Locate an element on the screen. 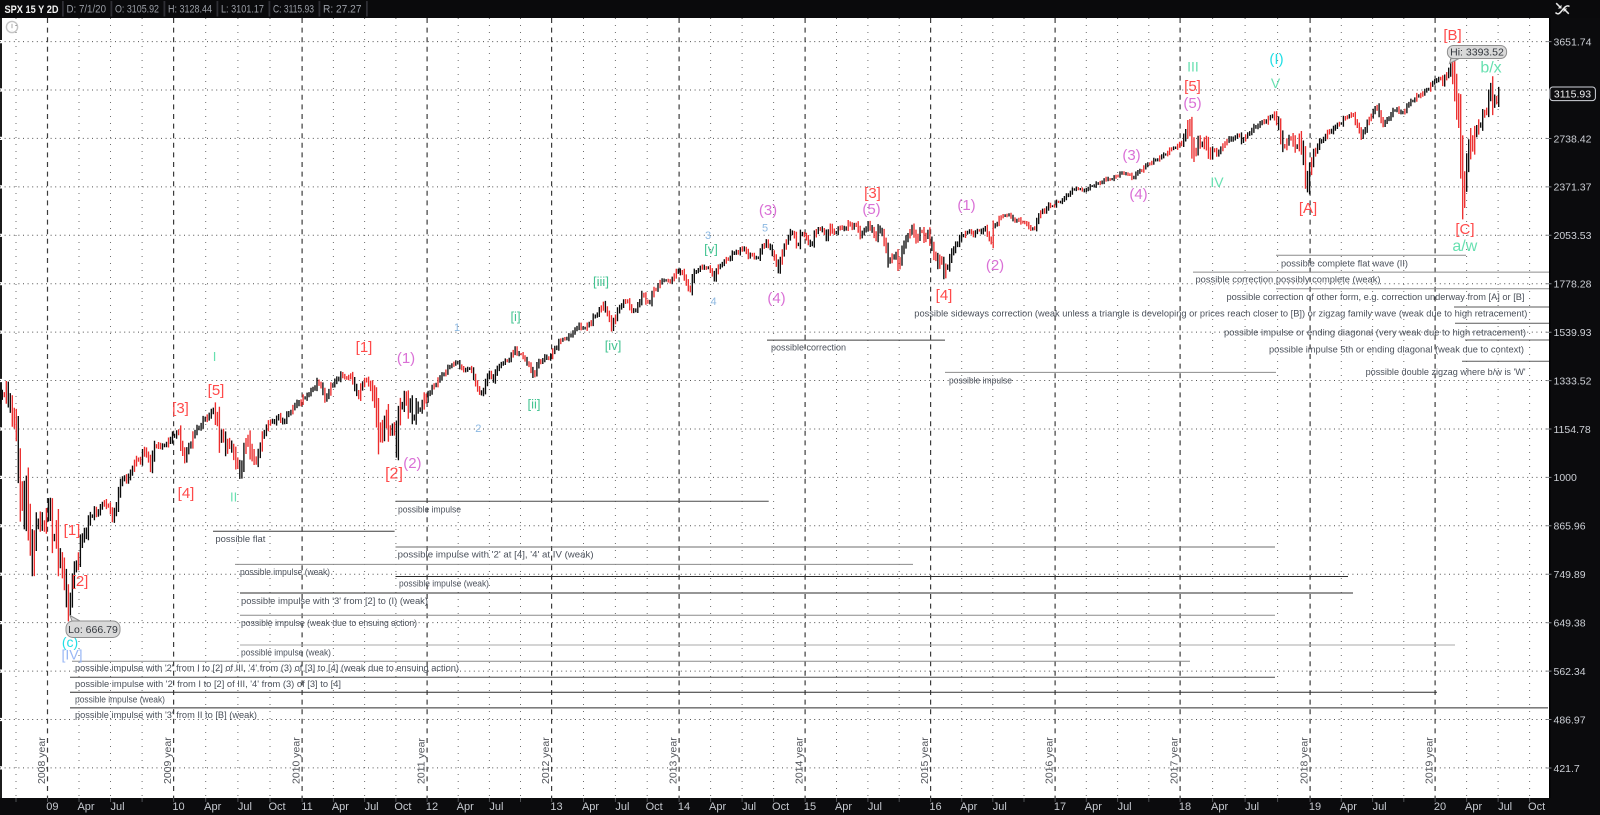 Image resolution: width=1600 pixels, height=815 pixels. svg-text: 3 is located at coordinates (708, 236).